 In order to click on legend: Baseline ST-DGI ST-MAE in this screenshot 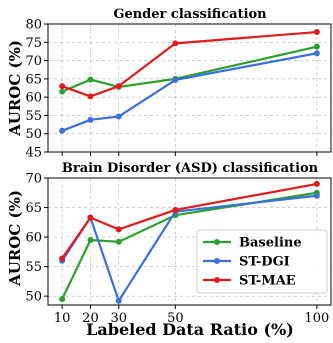, I will do `click(262, 261)`.